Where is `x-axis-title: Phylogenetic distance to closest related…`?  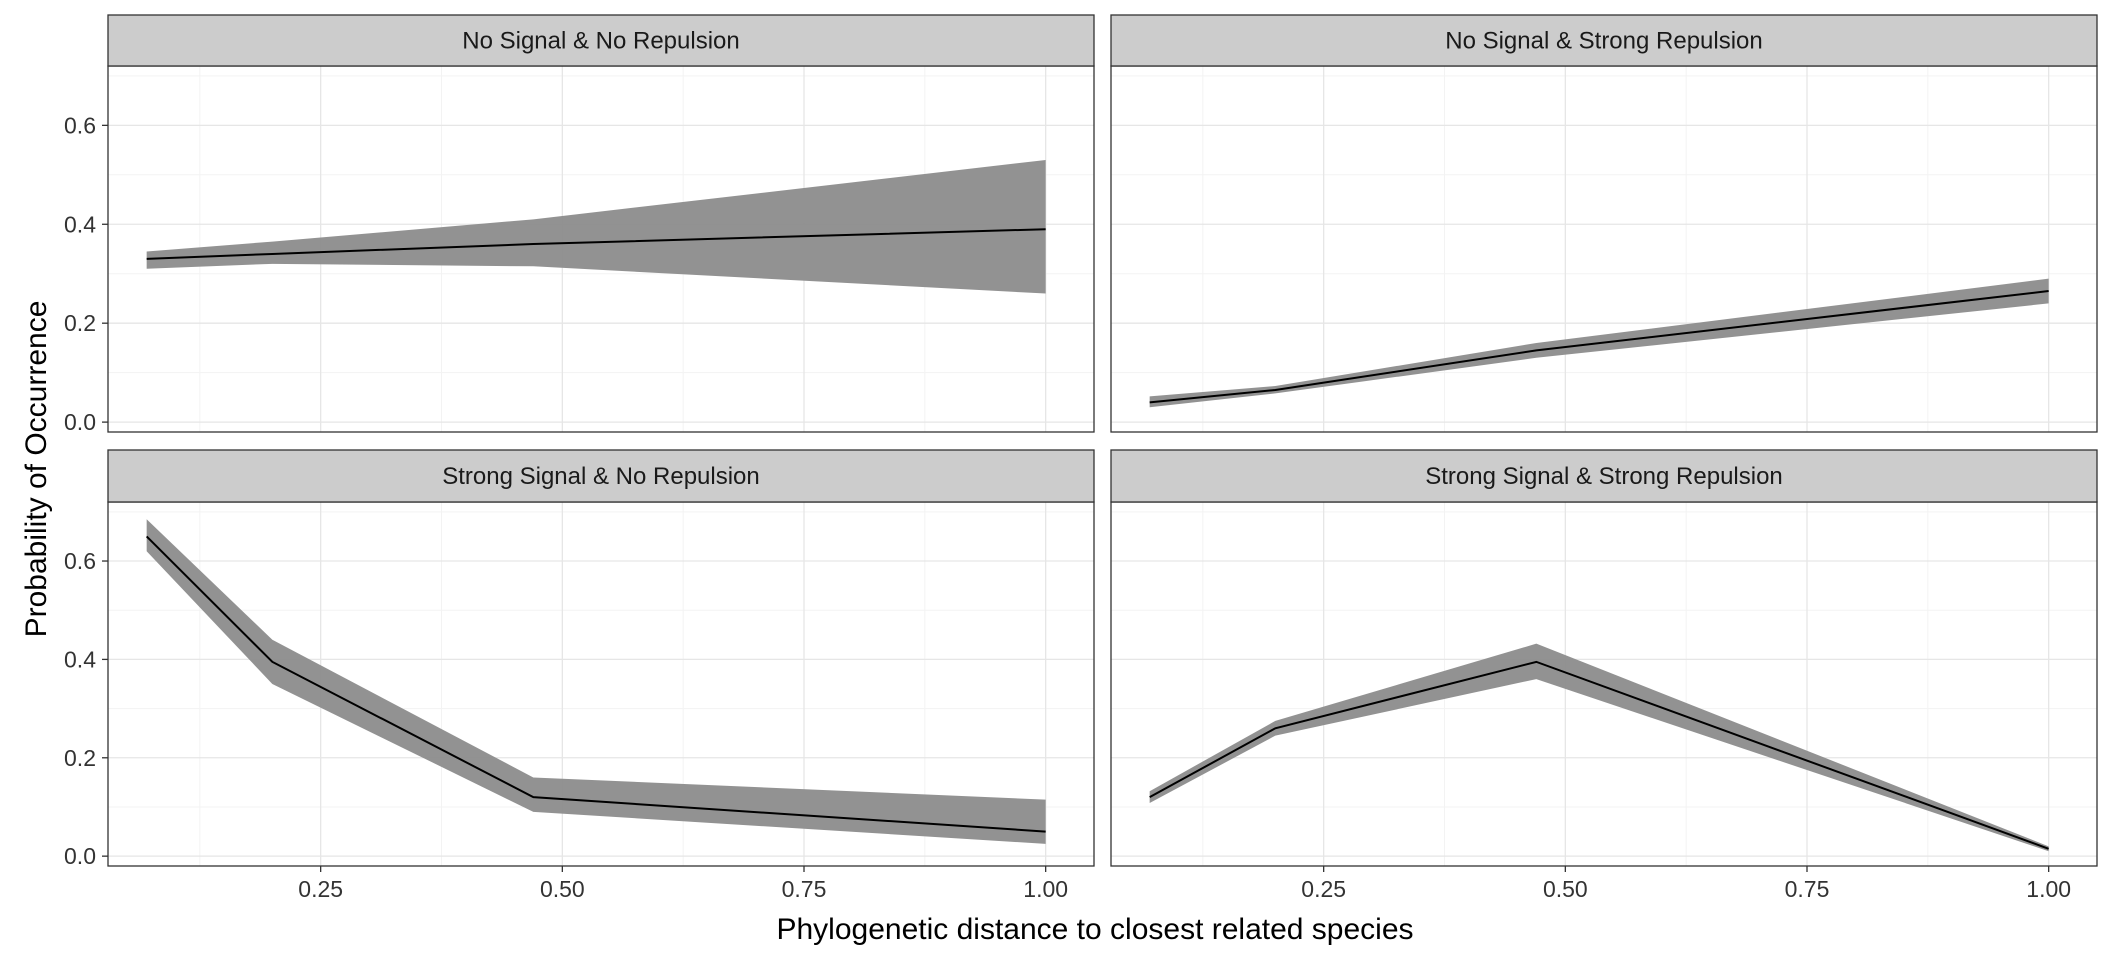 x-axis-title: Phylogenetic distance to closest related… is located at coordinates (1094, 929).